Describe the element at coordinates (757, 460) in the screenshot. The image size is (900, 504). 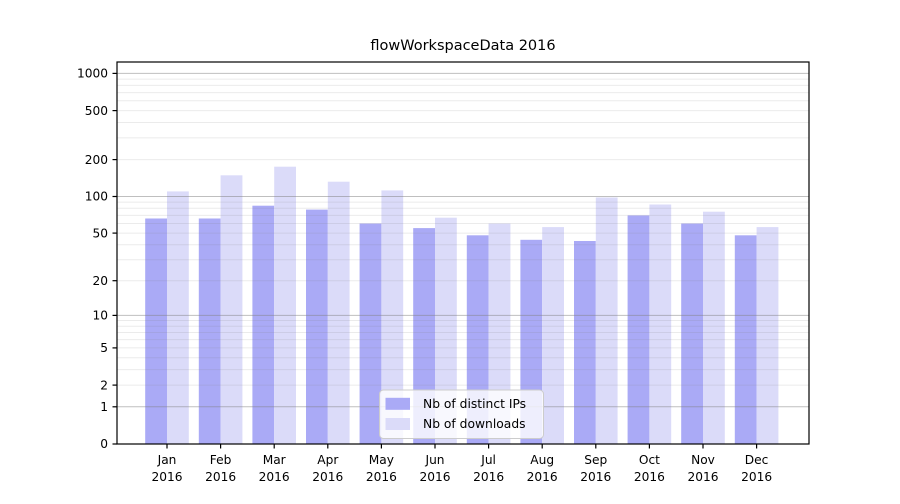
I see `x-tick-label-month: Dec` at that location.